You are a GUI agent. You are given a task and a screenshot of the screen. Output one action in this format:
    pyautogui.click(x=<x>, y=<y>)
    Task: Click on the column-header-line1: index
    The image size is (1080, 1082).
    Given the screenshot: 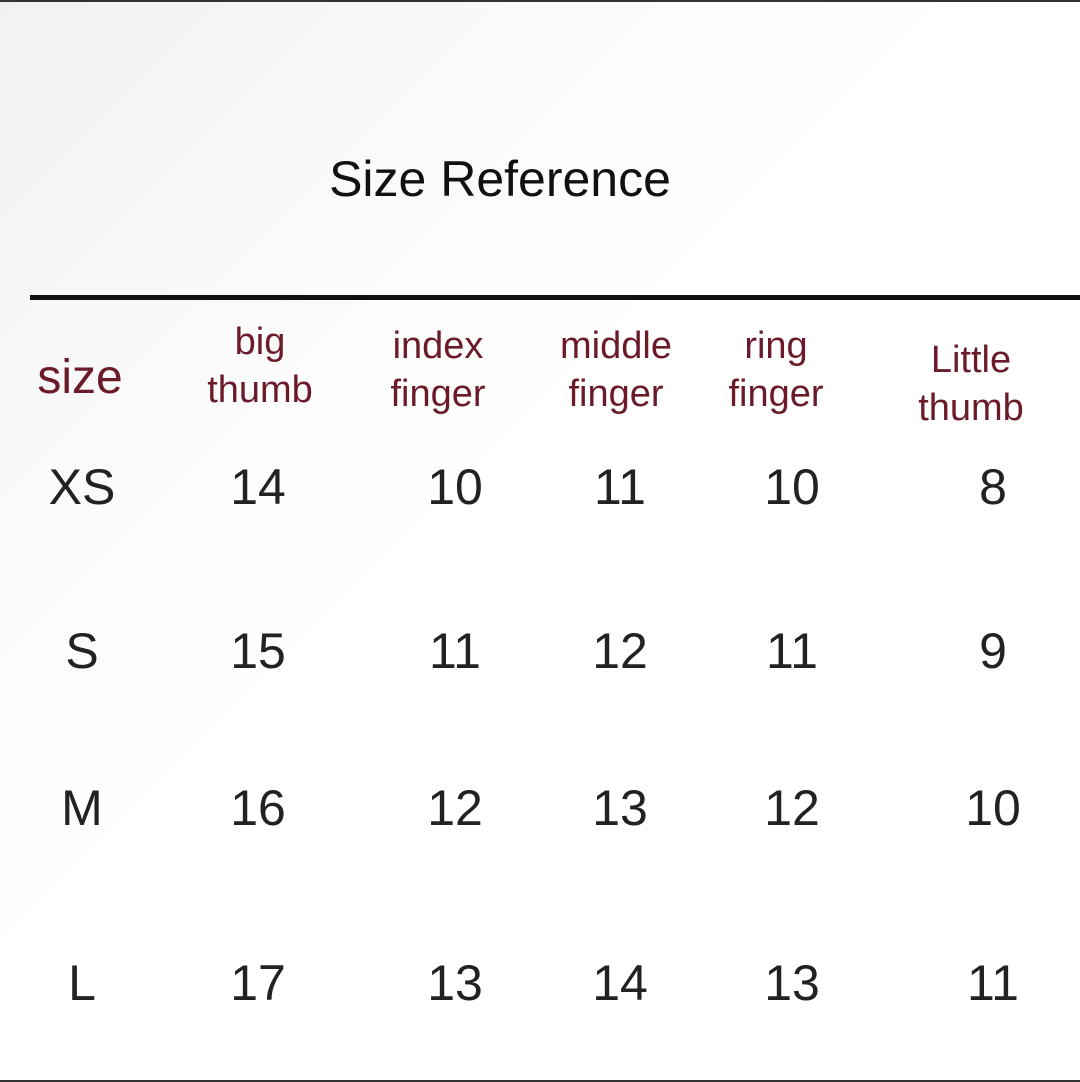 What is the action you would take?
    pyautogui.click(x=438, y=346)
    